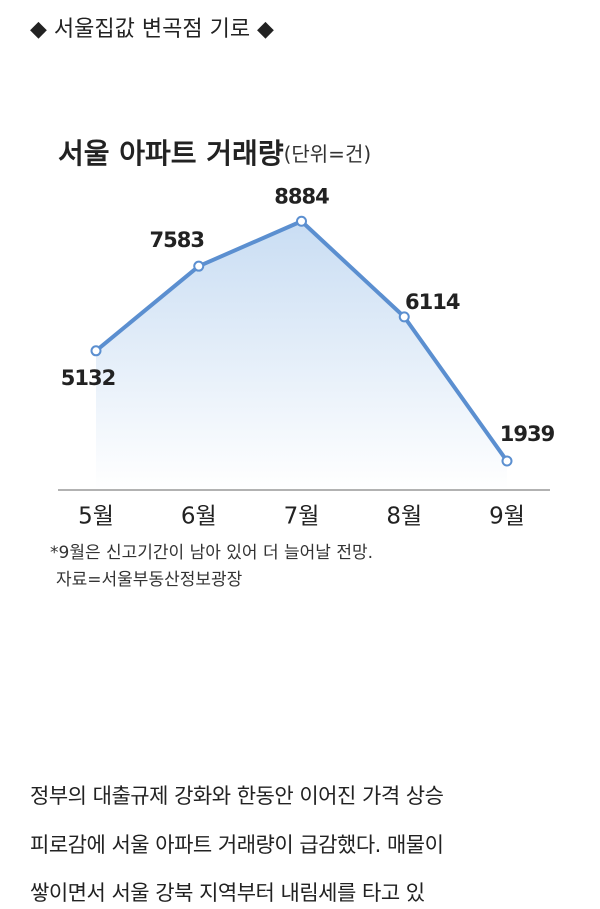 This screenshot has width=600, height=909. Describe the element at coordinates (237, 796) in the screenshot. I see `article-line: 정부의 대출규제 강화와 한동안 이어진 가격 상승` at that location.